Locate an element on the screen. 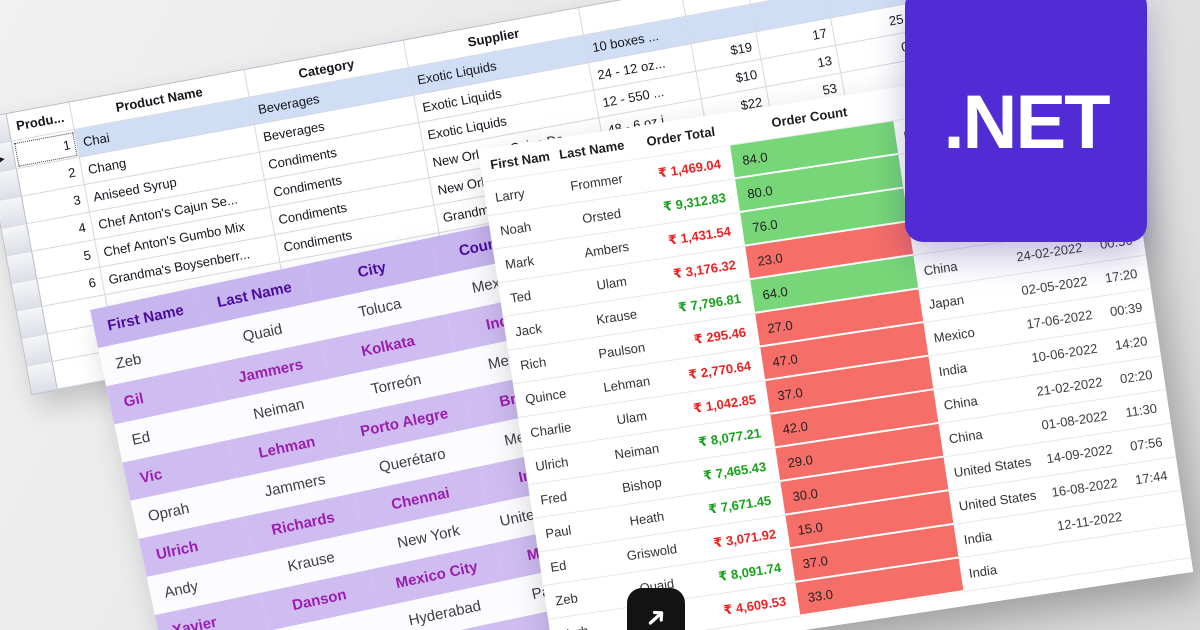  cell-ship-time is located at coordinates (1161, 545).